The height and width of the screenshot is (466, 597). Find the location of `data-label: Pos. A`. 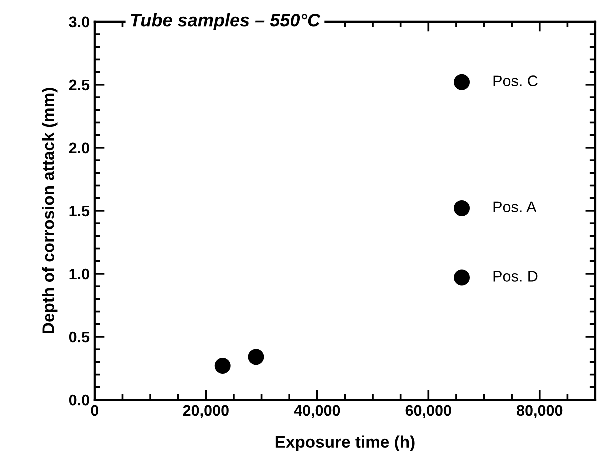

data-label: Pos. A is located at coordinates (515, 207).